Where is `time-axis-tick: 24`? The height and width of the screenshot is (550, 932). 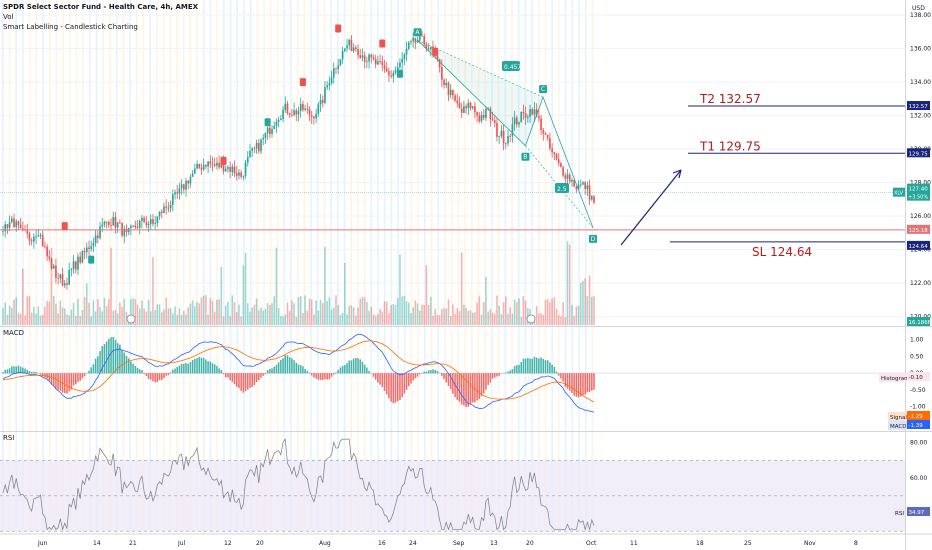 time-axis-tick: 24 is located at coordinates (413, 543).